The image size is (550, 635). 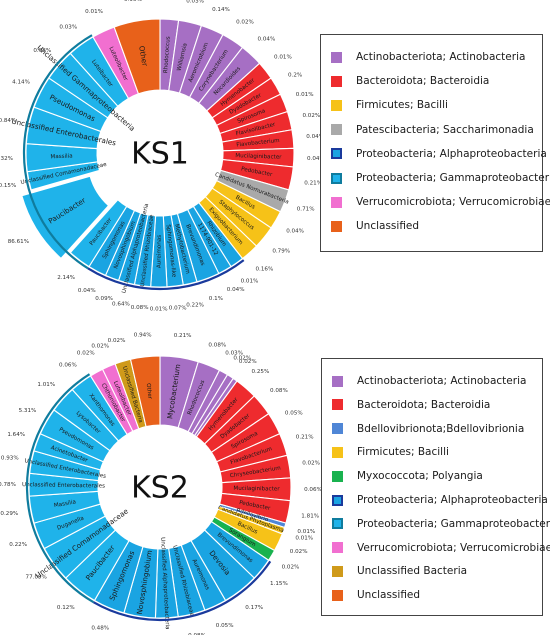 What do you see at coordinates (10, 458) in the screenshot?
I see `value-label: 0.93%` at bounding box center [10, 458].